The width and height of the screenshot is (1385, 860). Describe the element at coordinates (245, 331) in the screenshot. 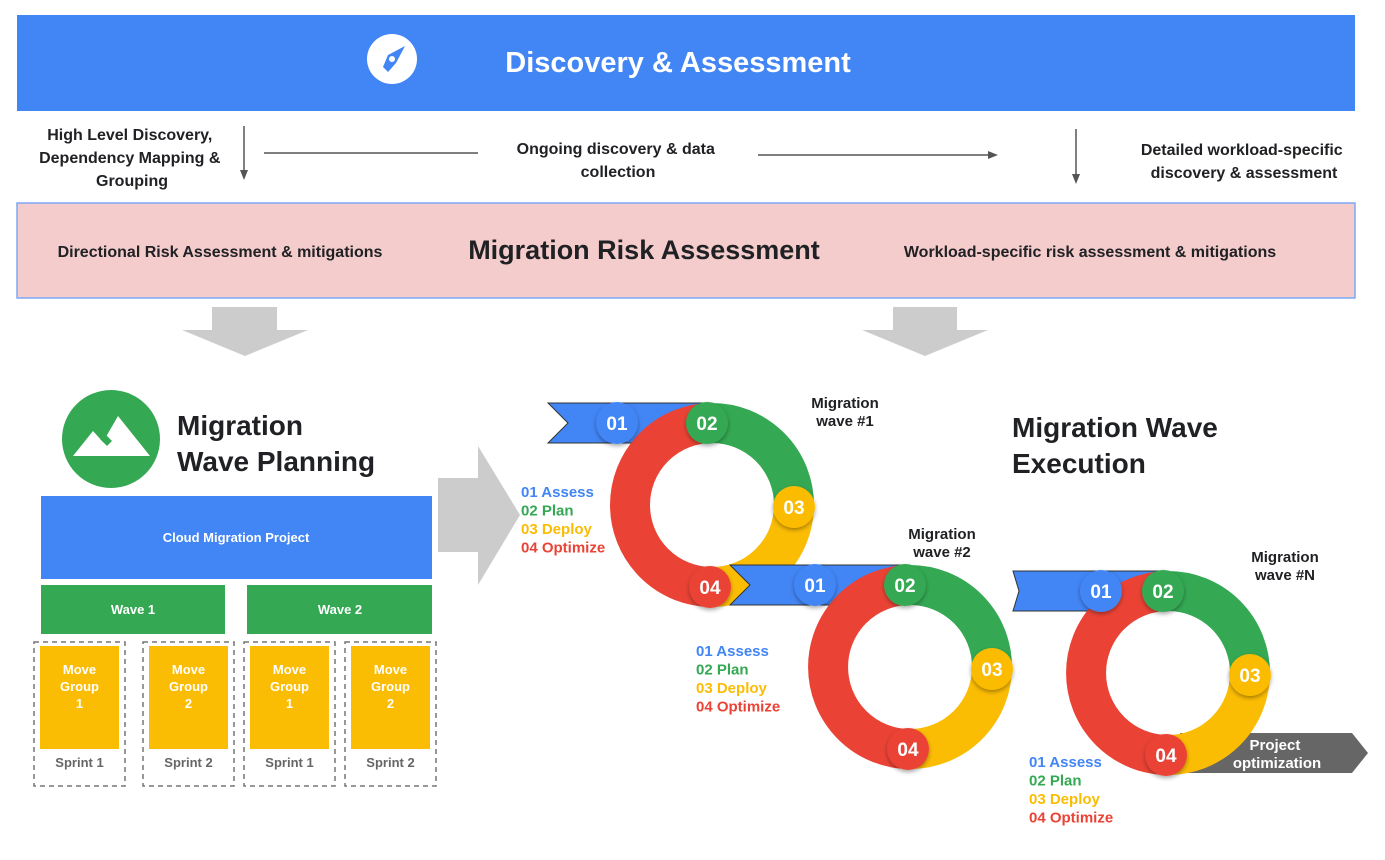

I see `down-block-arrow-left` at that location.